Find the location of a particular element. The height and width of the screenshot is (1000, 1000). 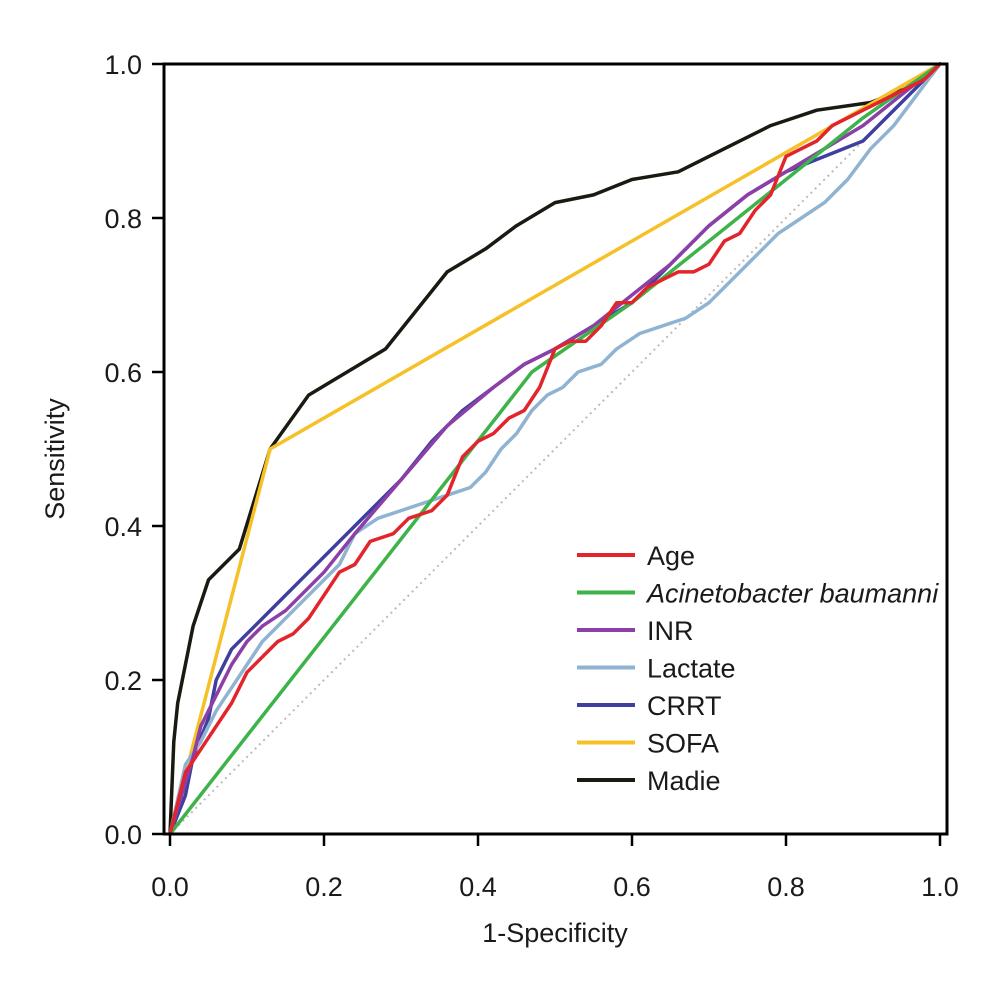

y-axis-title: Sensitivity is located at coordinates (55, 459).